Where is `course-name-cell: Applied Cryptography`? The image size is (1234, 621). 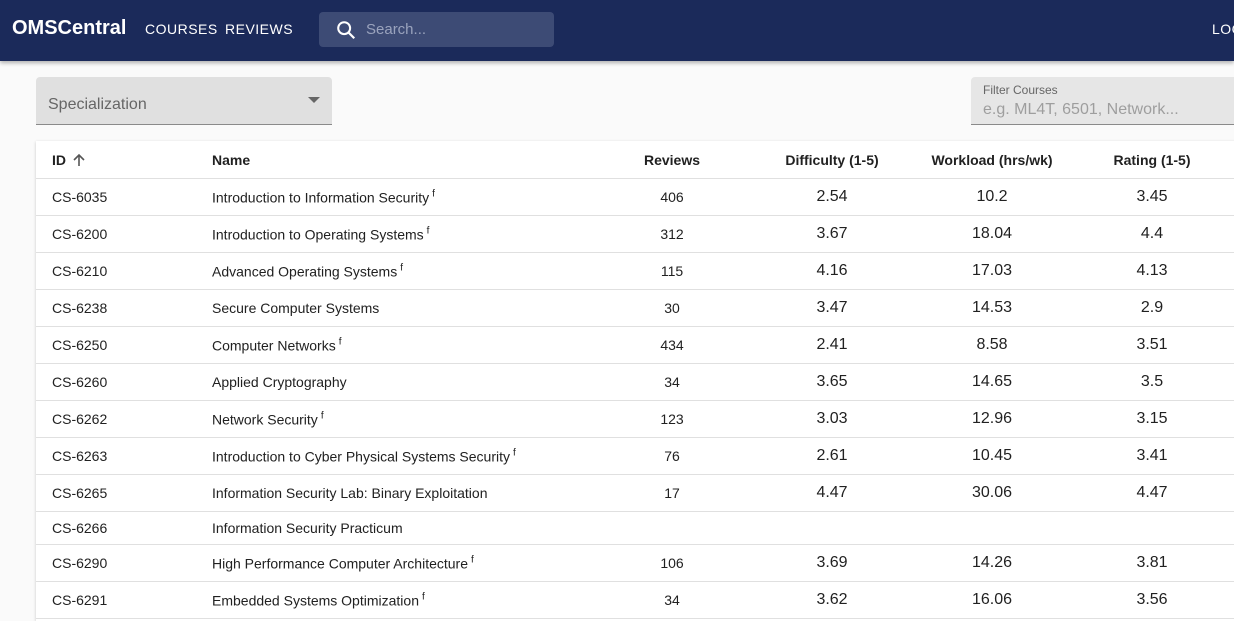 course-name-cell: Applied Cryptography is located at coordinates (279, 382).